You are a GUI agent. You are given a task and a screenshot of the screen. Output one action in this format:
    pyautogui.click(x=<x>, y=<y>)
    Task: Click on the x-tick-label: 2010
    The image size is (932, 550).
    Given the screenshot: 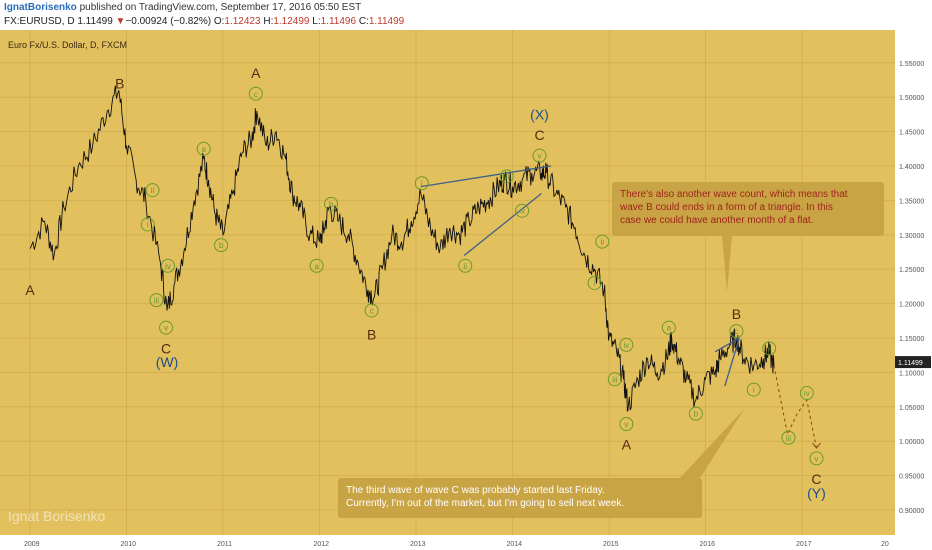 What is the action you would take?
    pyautogui.click(x=129, y=544)
    